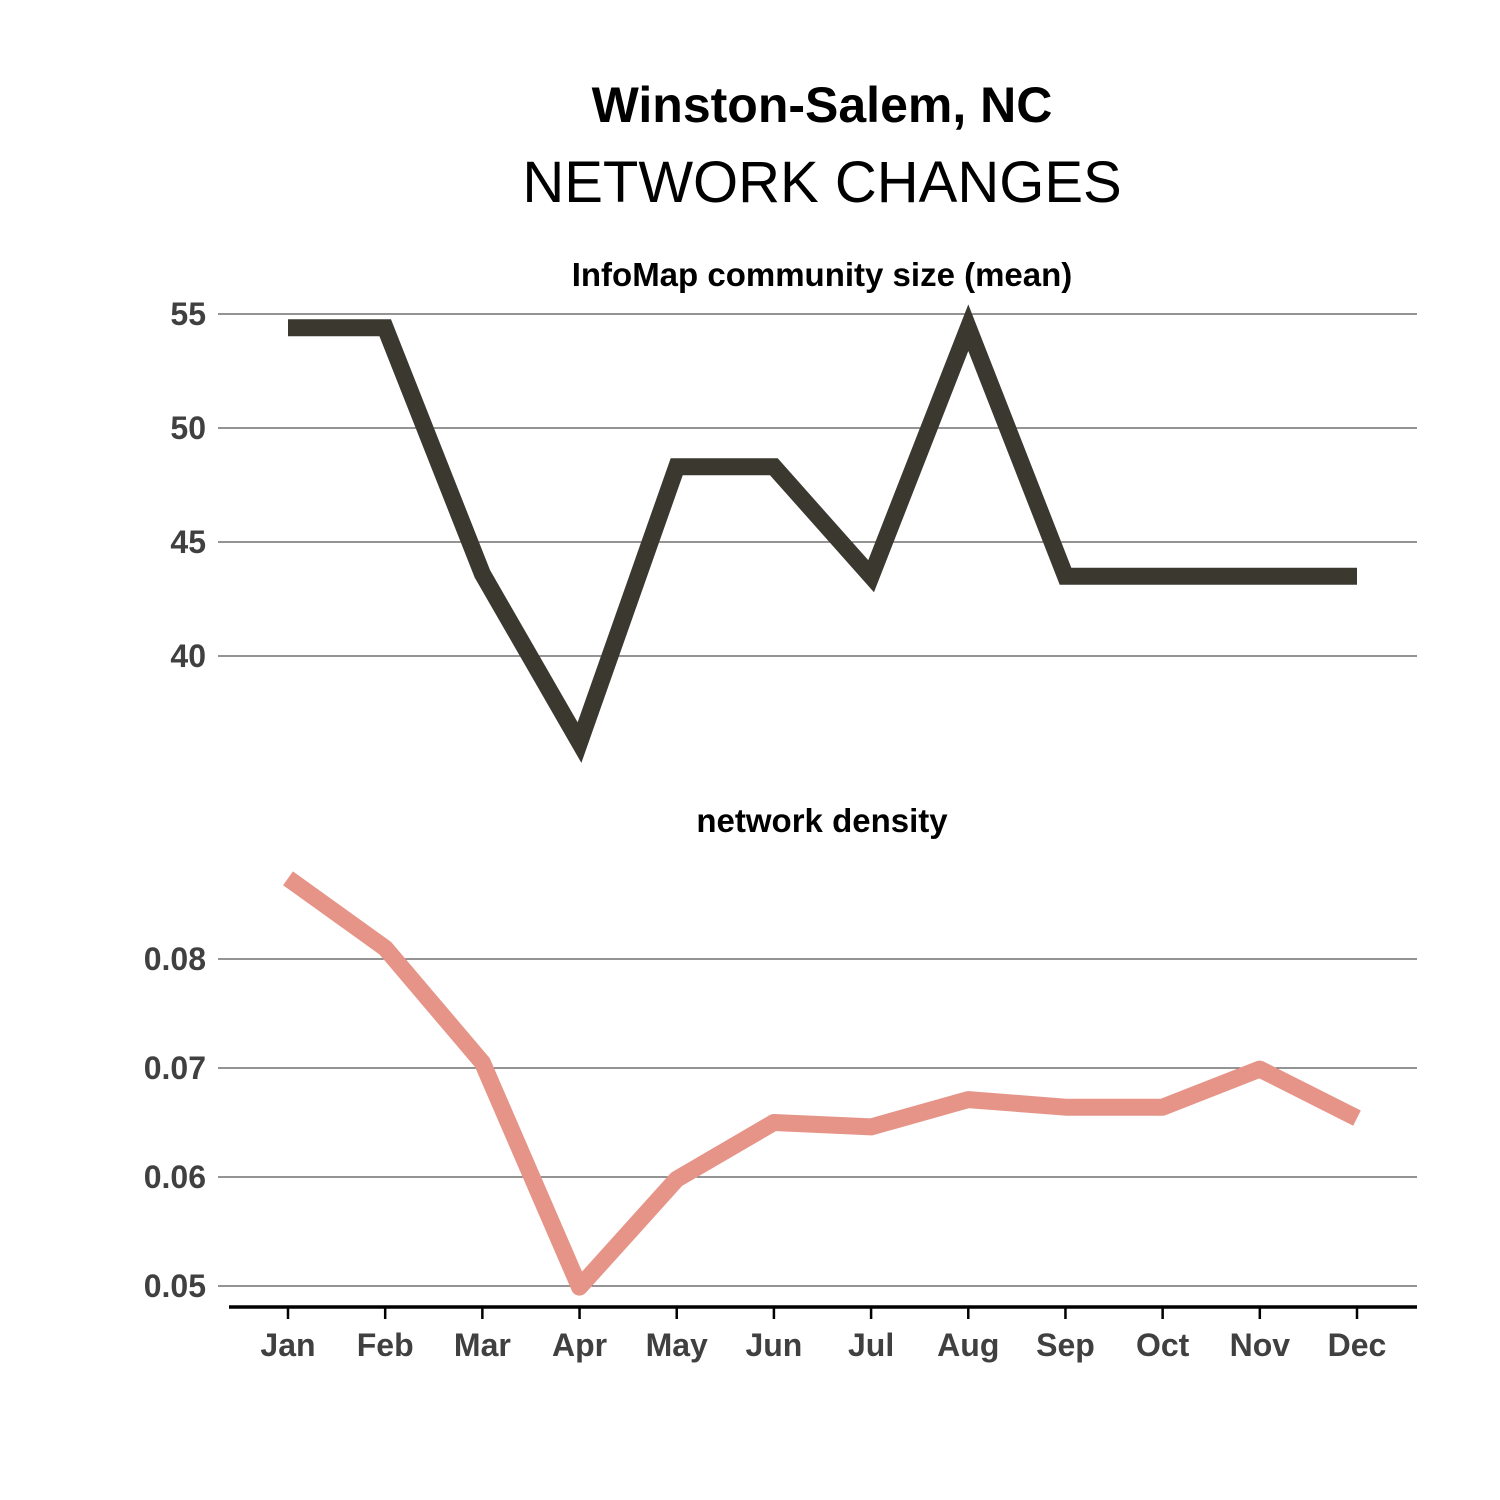 This screenshot has width=1500, height=1500. What do you see at coordinates (188, 542) in the screenshot?
I see `community-size-y-tick-label: 45` at bounding box center [188, 542].